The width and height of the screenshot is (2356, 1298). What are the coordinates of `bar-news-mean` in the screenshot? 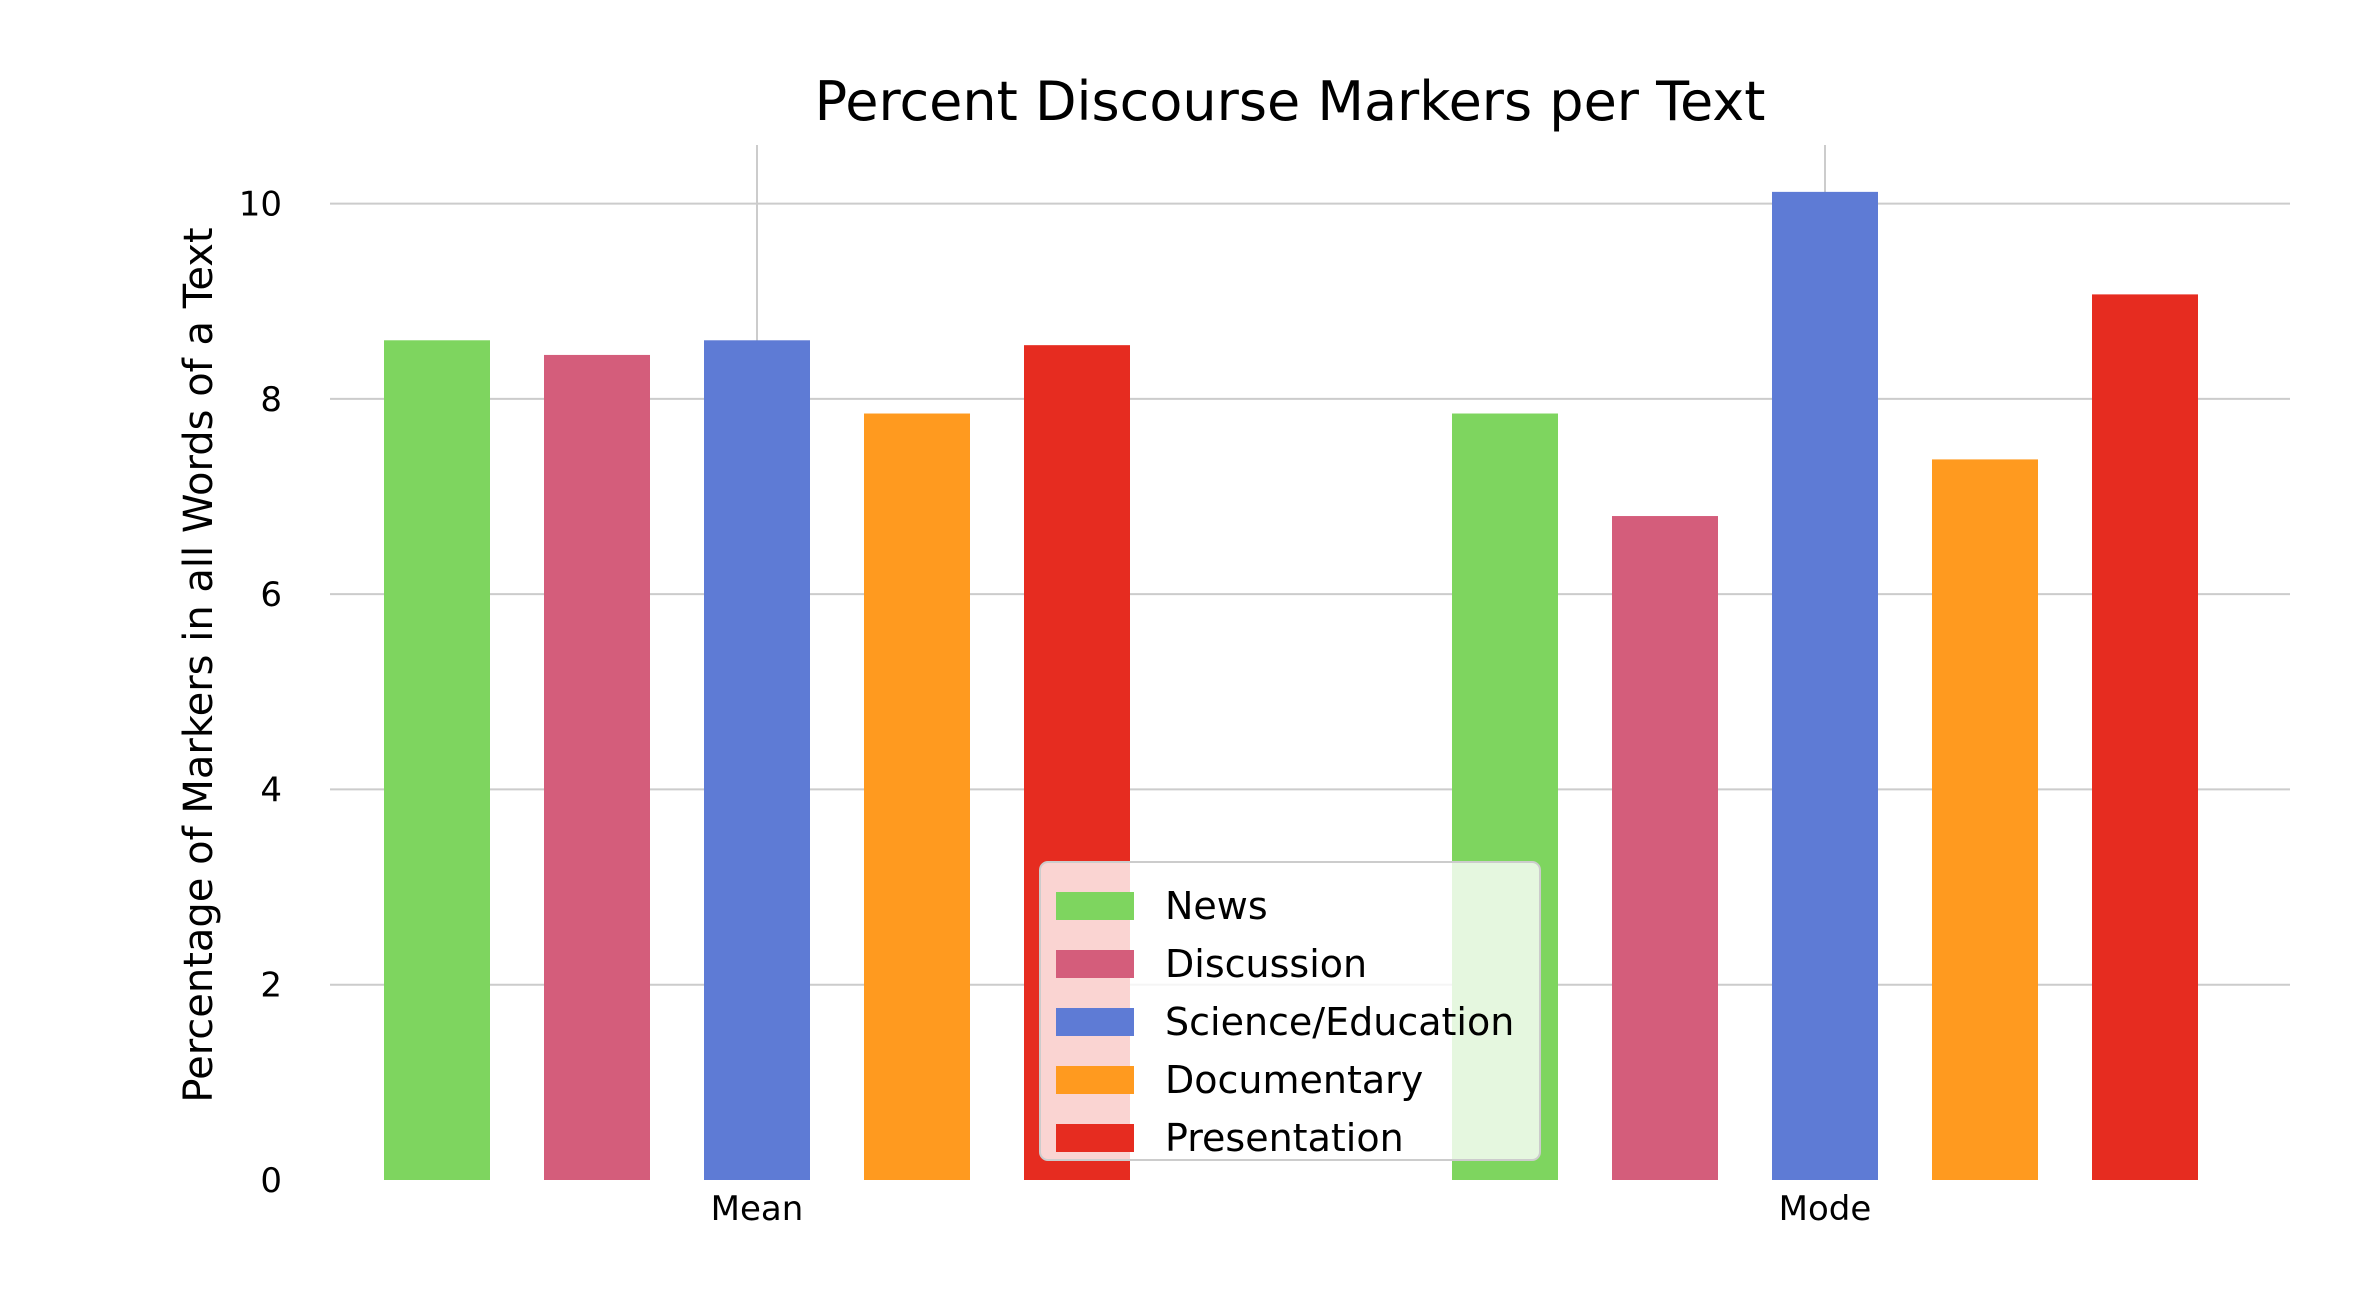 It's located at (437, 760).